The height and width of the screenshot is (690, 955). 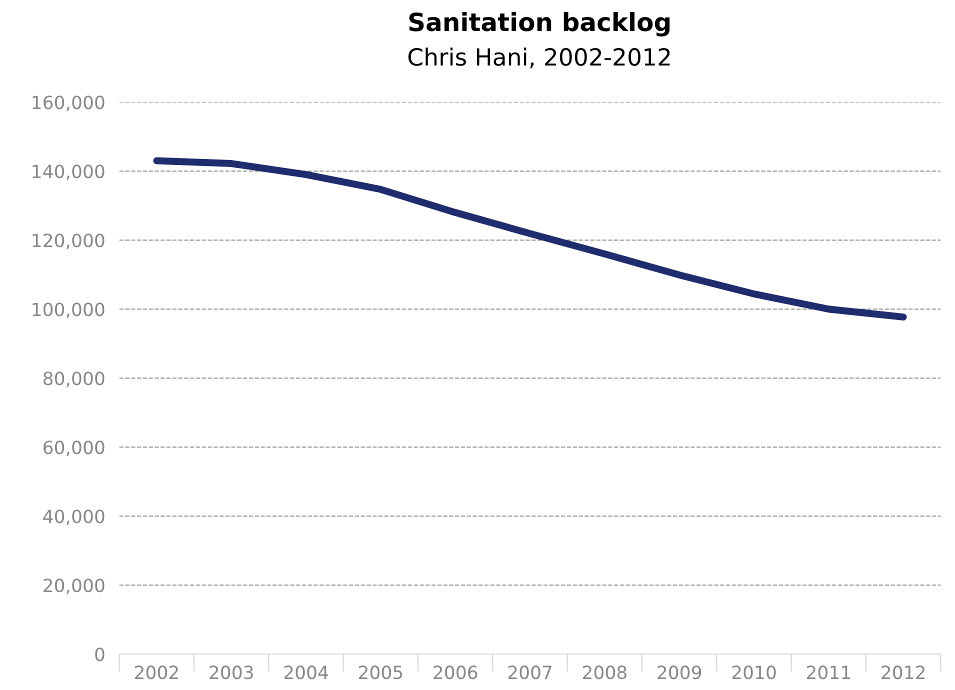 I want to click on y-tick-label: 80,000, so click(x=74, y=380).